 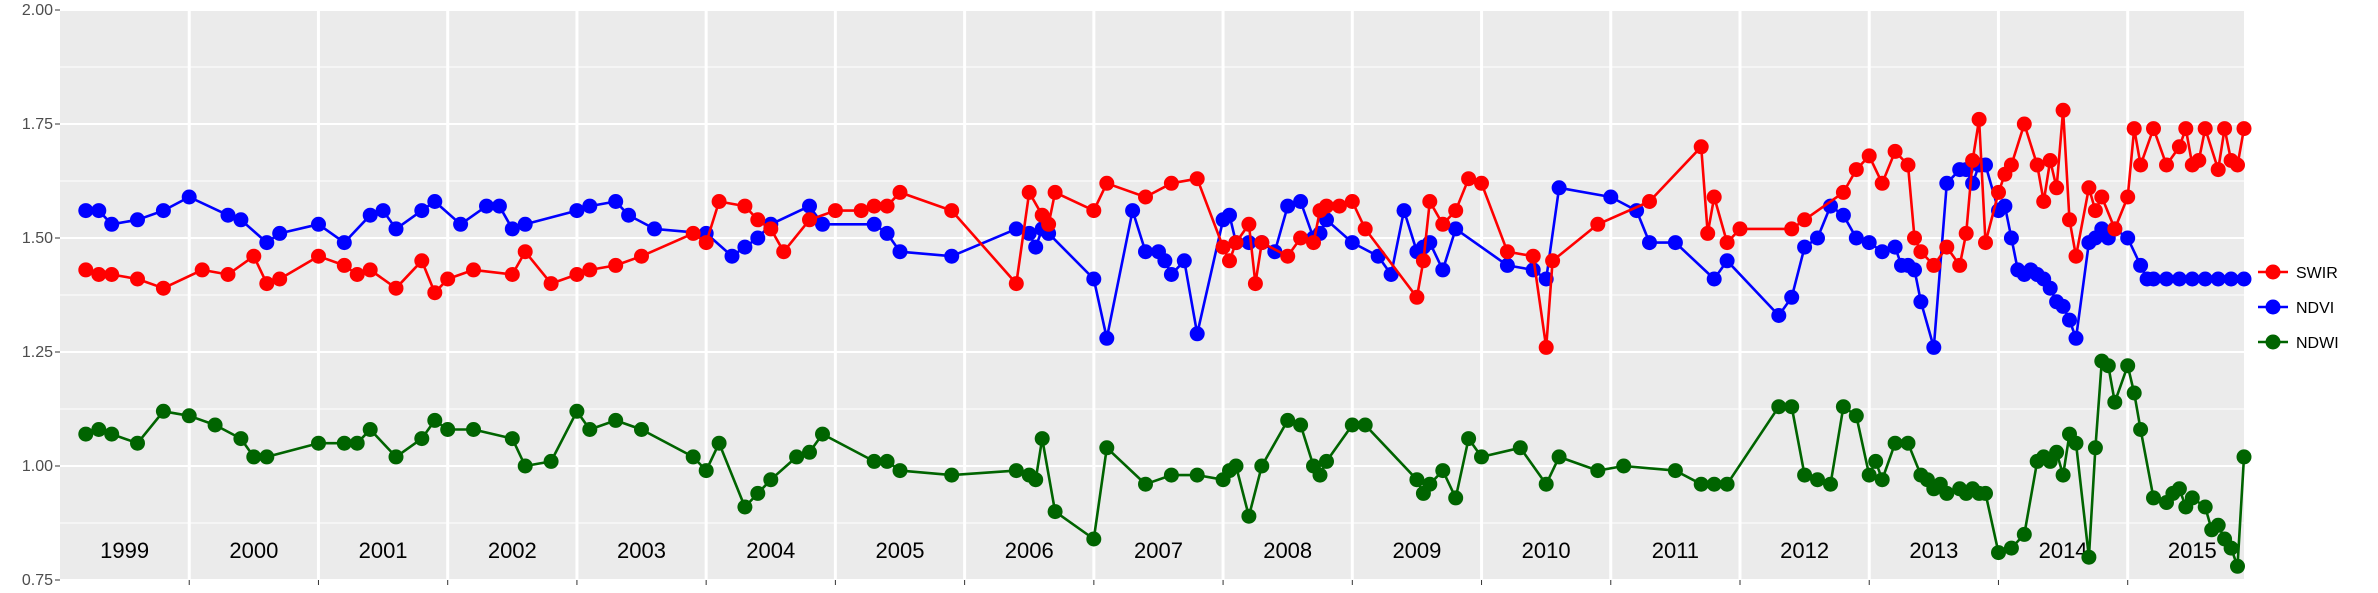 What do you see at coordinates (2192, 550) in the screenshot?
I see `year-label: 2015` at bounding box center [2192, 550].